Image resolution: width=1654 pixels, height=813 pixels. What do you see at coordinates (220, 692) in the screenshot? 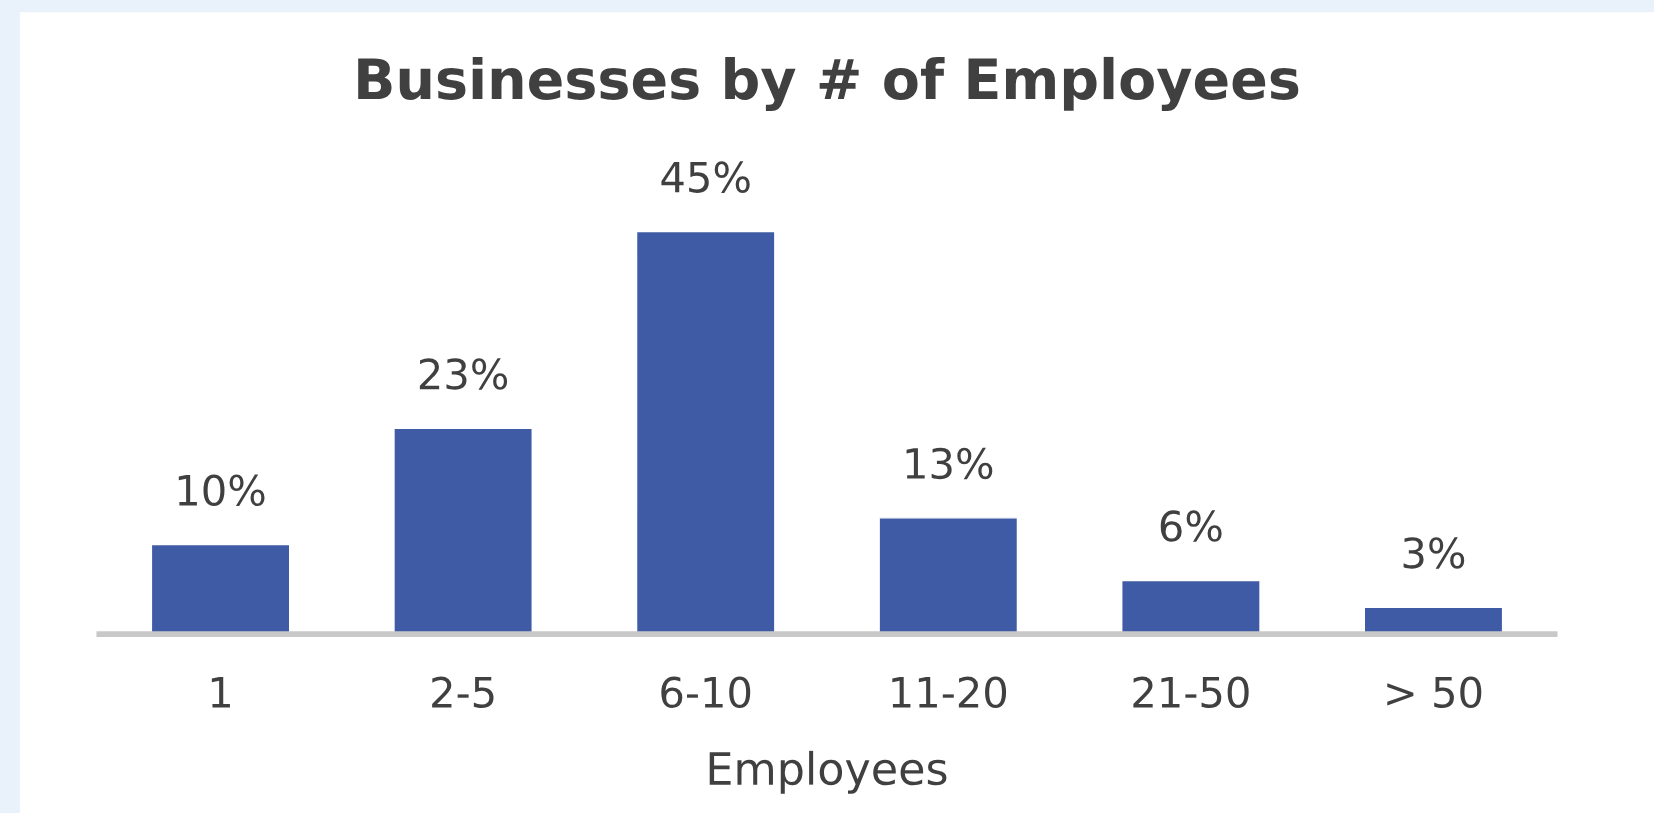
I see `x-tick-label: 1` at bounding box center [220, 692].